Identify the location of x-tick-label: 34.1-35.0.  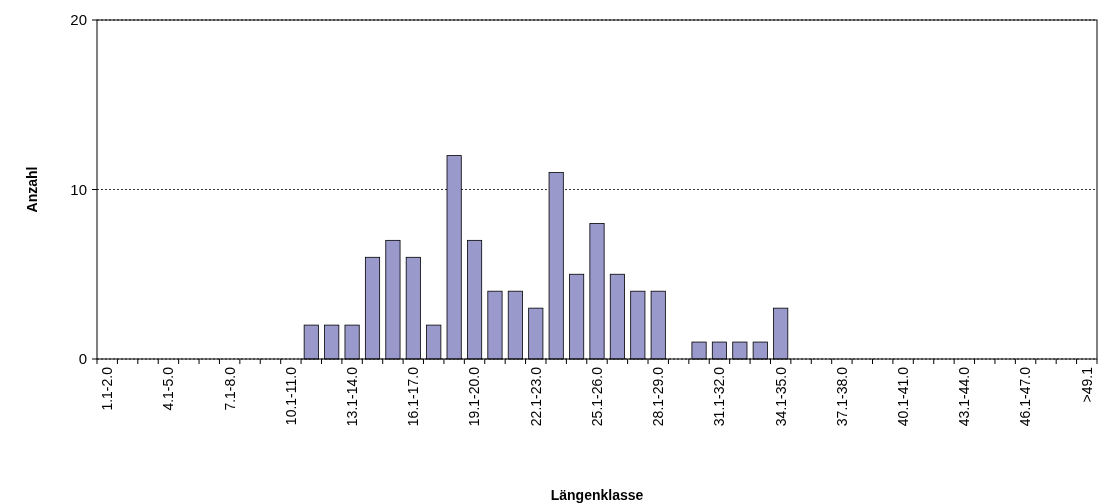
(780, 396).